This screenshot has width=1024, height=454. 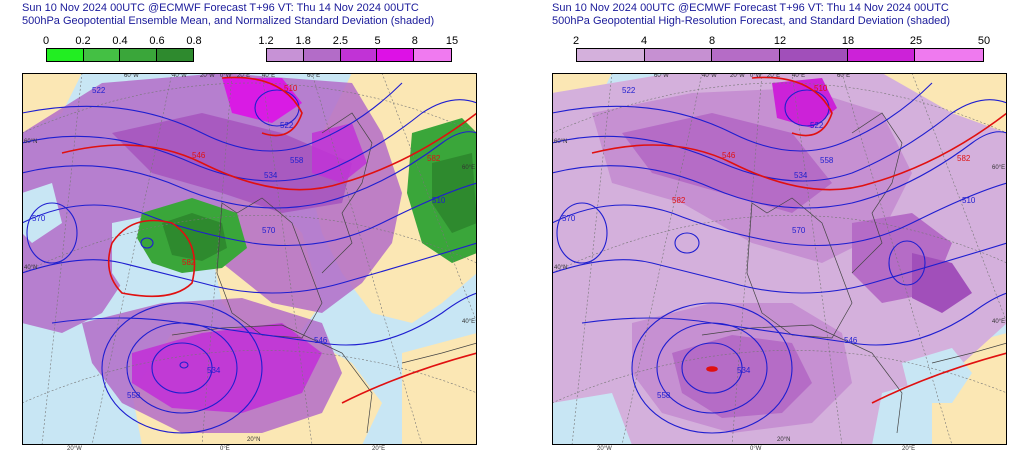 I want to click on colorbar-tick-label: 5, so click(x=377, y=41).